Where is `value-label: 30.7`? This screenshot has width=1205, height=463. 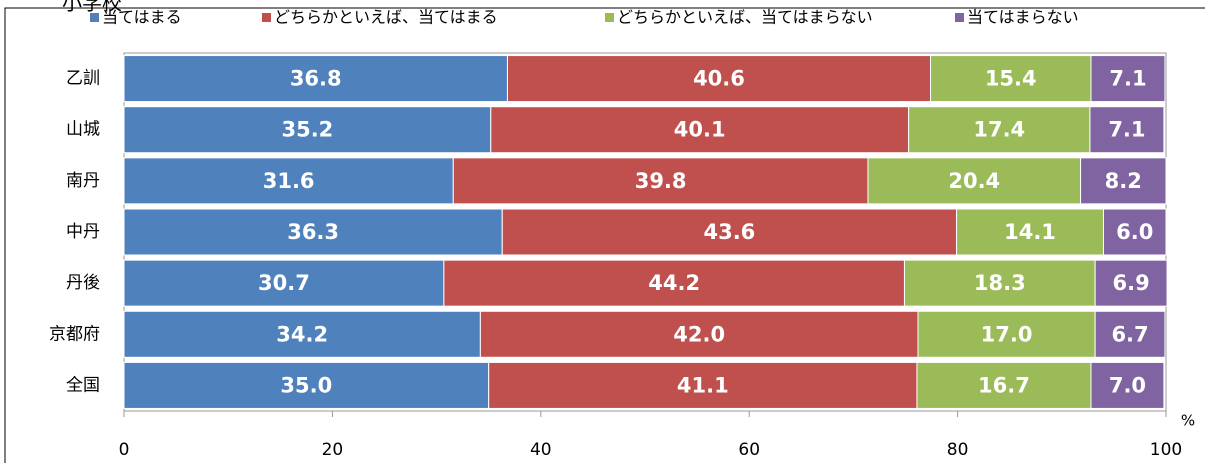
value-label: 30.7 is located at coordinates (284, 283).